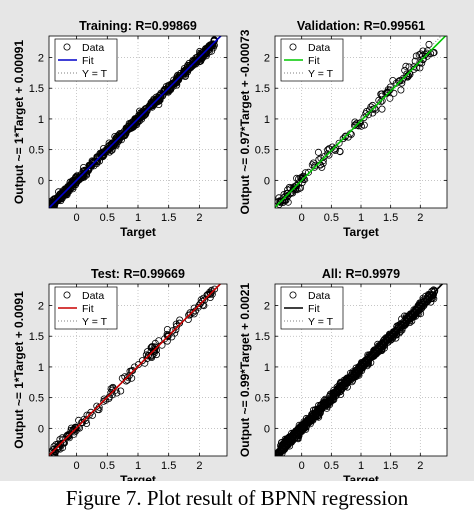  I want to click on fit-line, so click(361, 122).